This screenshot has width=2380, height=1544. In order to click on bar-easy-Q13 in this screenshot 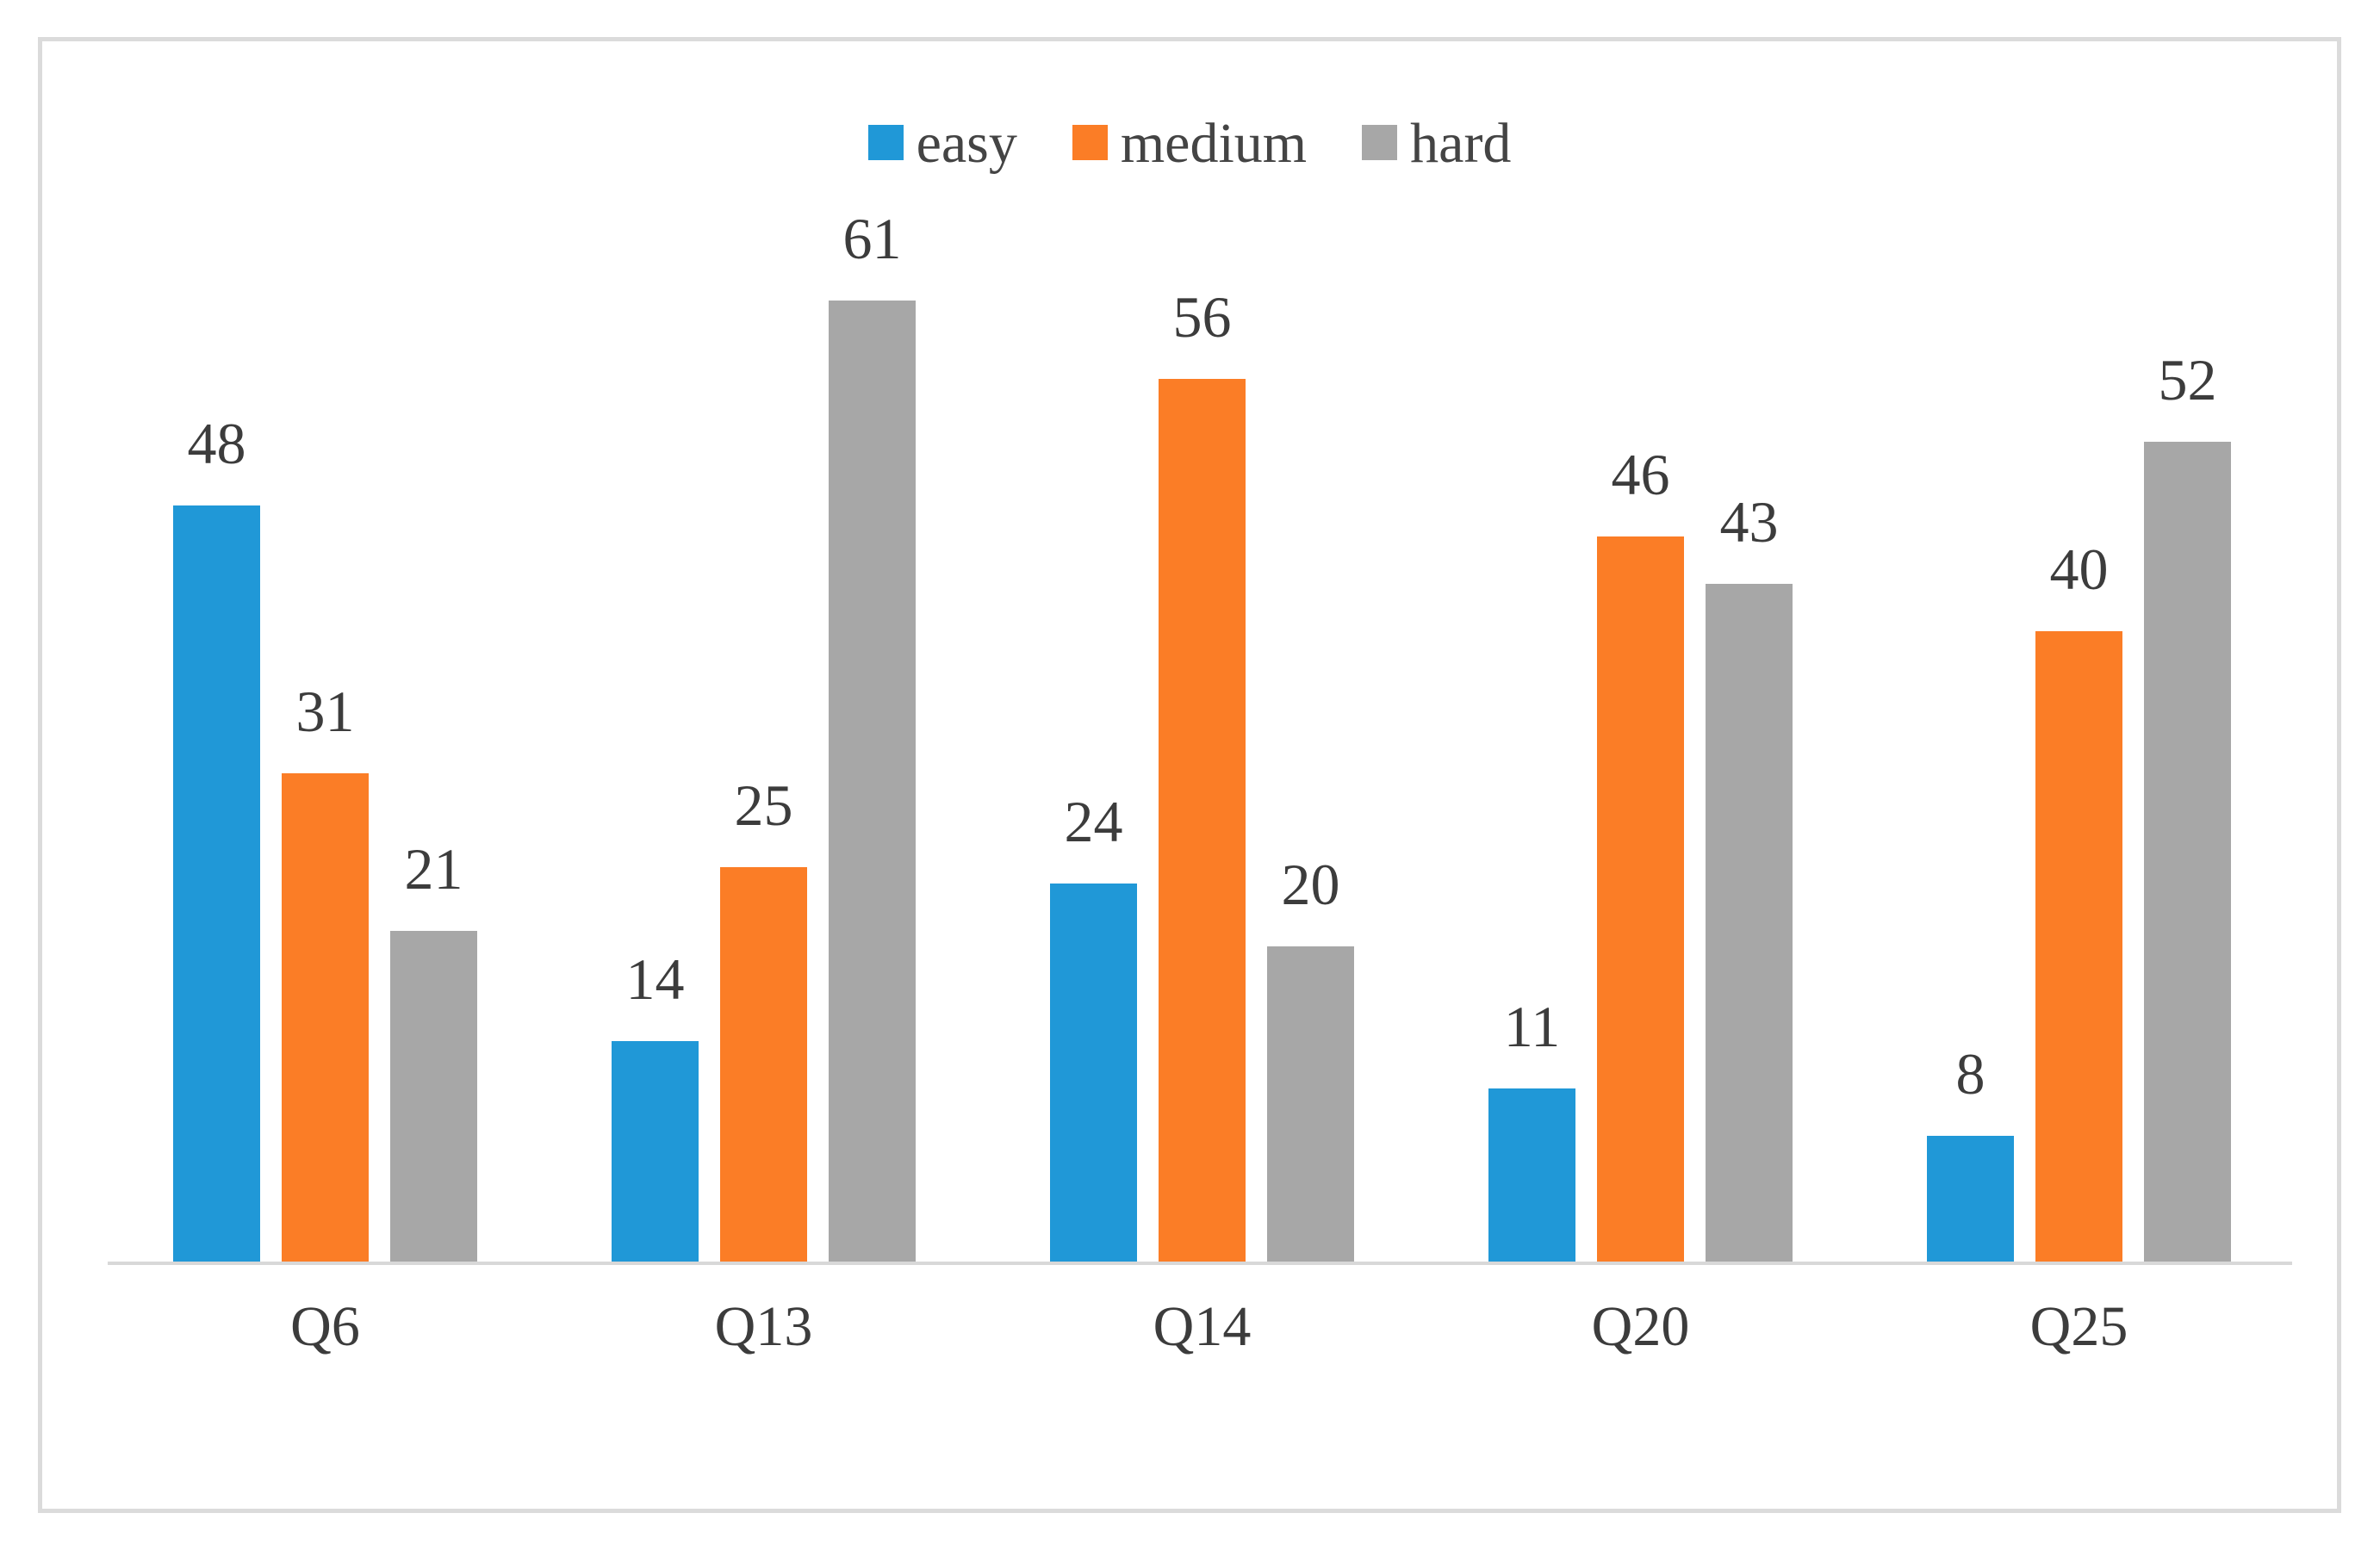, I will do `click(656, 1151)`.